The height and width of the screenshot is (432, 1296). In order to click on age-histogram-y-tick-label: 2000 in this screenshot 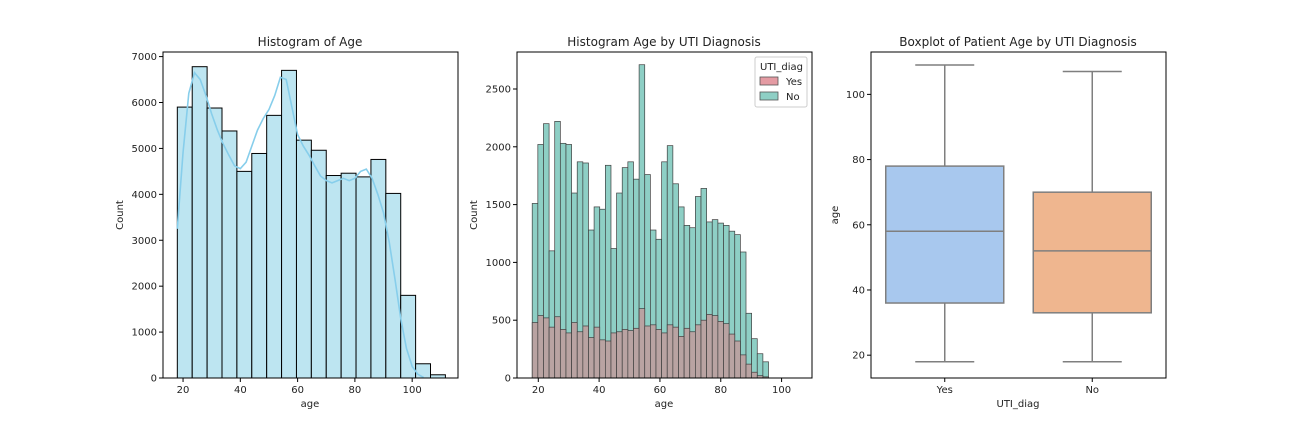, I will do `click(144, 287)`.